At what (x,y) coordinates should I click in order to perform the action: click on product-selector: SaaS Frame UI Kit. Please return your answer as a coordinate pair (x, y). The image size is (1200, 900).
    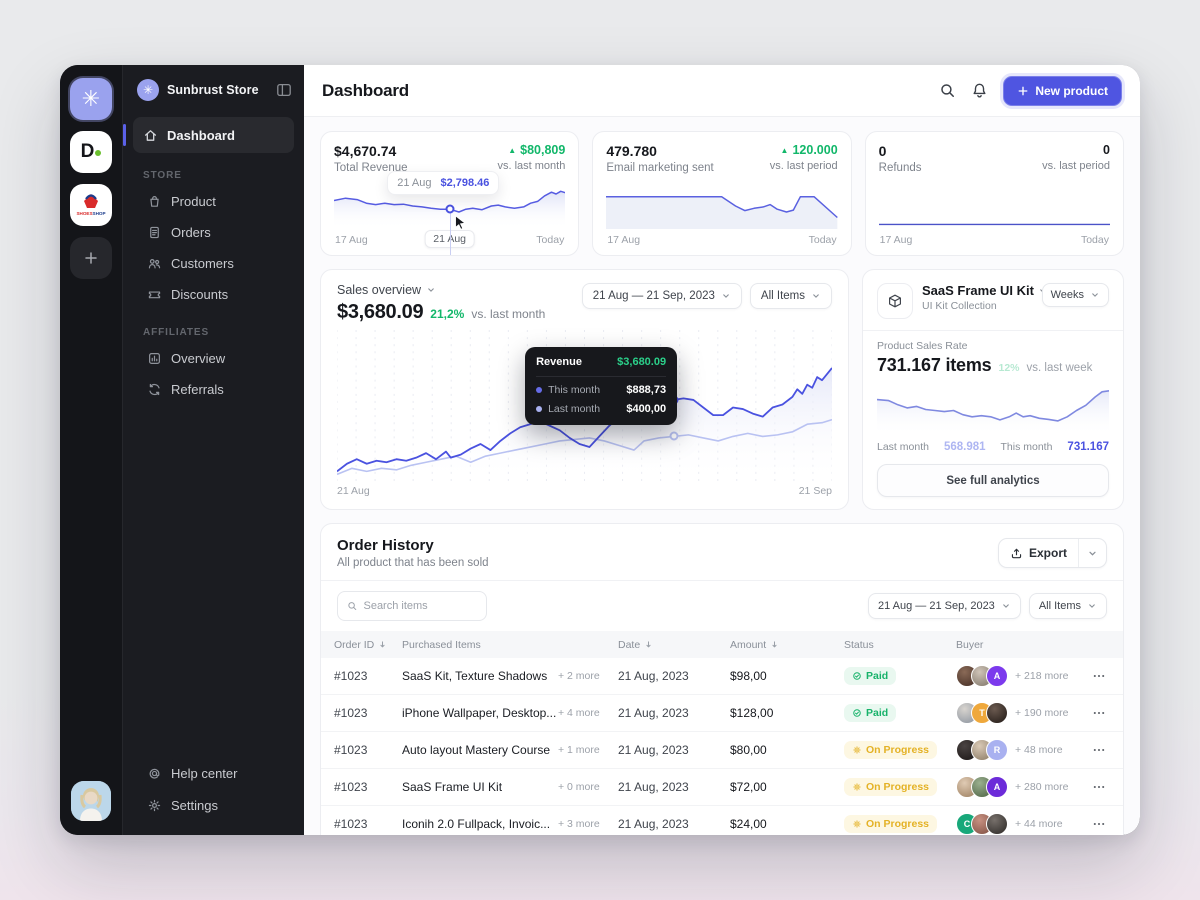
    Looking at the image, I should click on (984, 290).